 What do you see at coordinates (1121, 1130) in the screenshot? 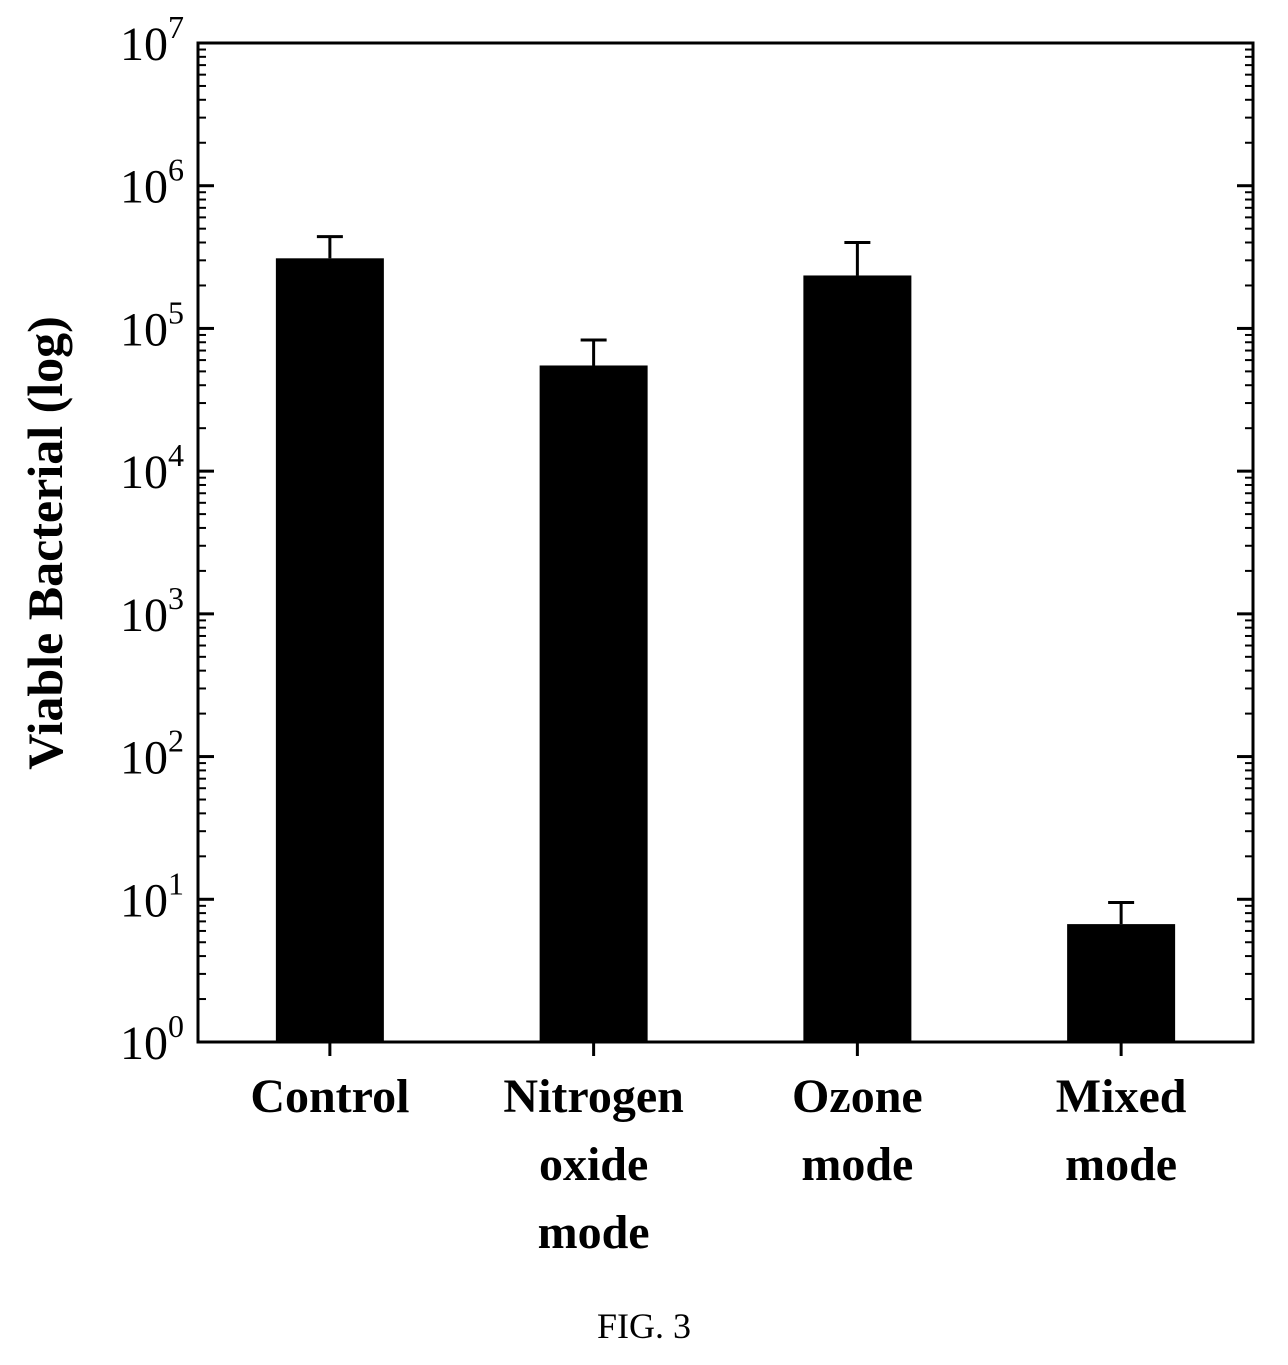
I see `x-tick-label: Mixed mode` at bounding box center [1121, 1130].